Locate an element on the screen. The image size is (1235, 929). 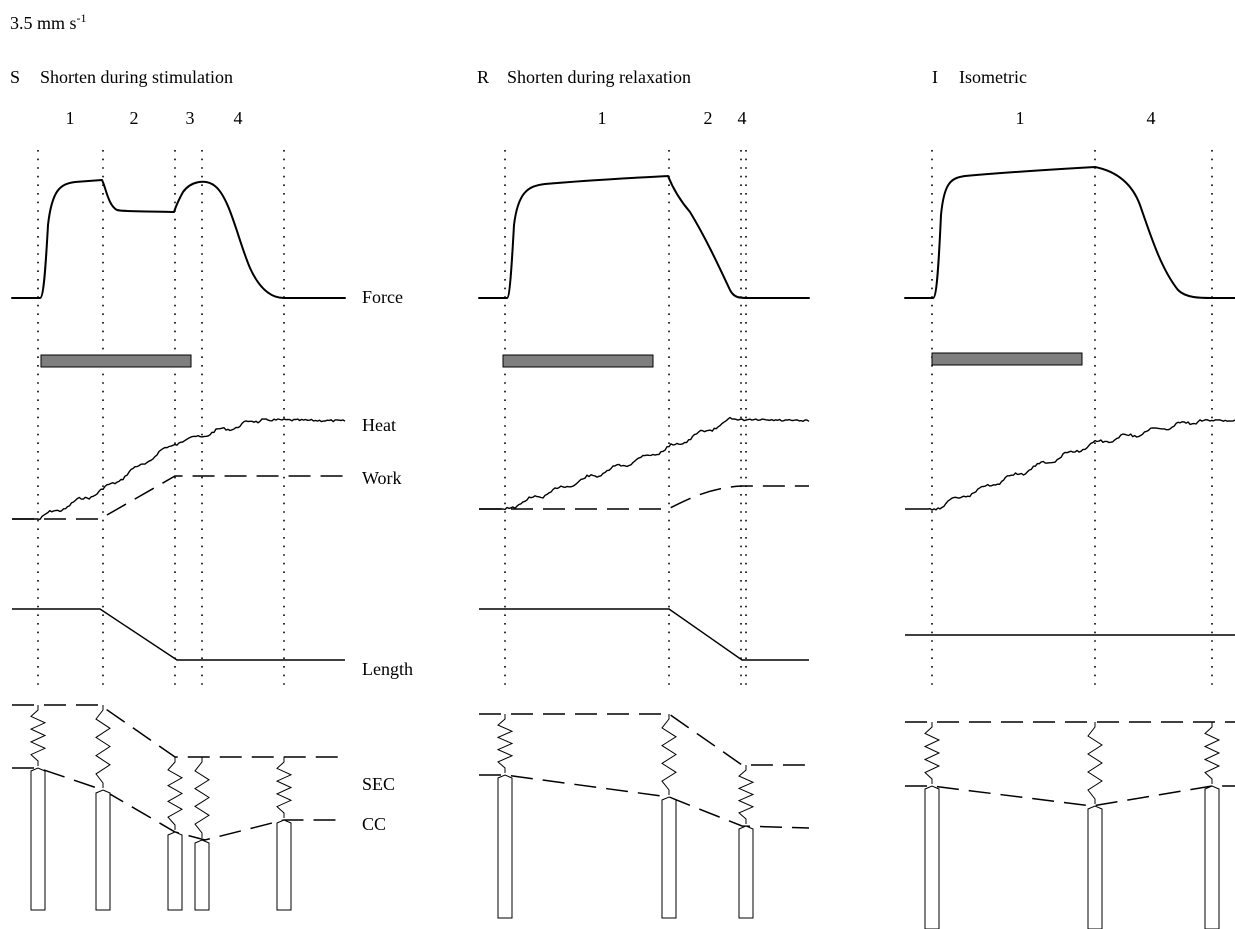
heat-trace-r is located at coordinates (644, 463).